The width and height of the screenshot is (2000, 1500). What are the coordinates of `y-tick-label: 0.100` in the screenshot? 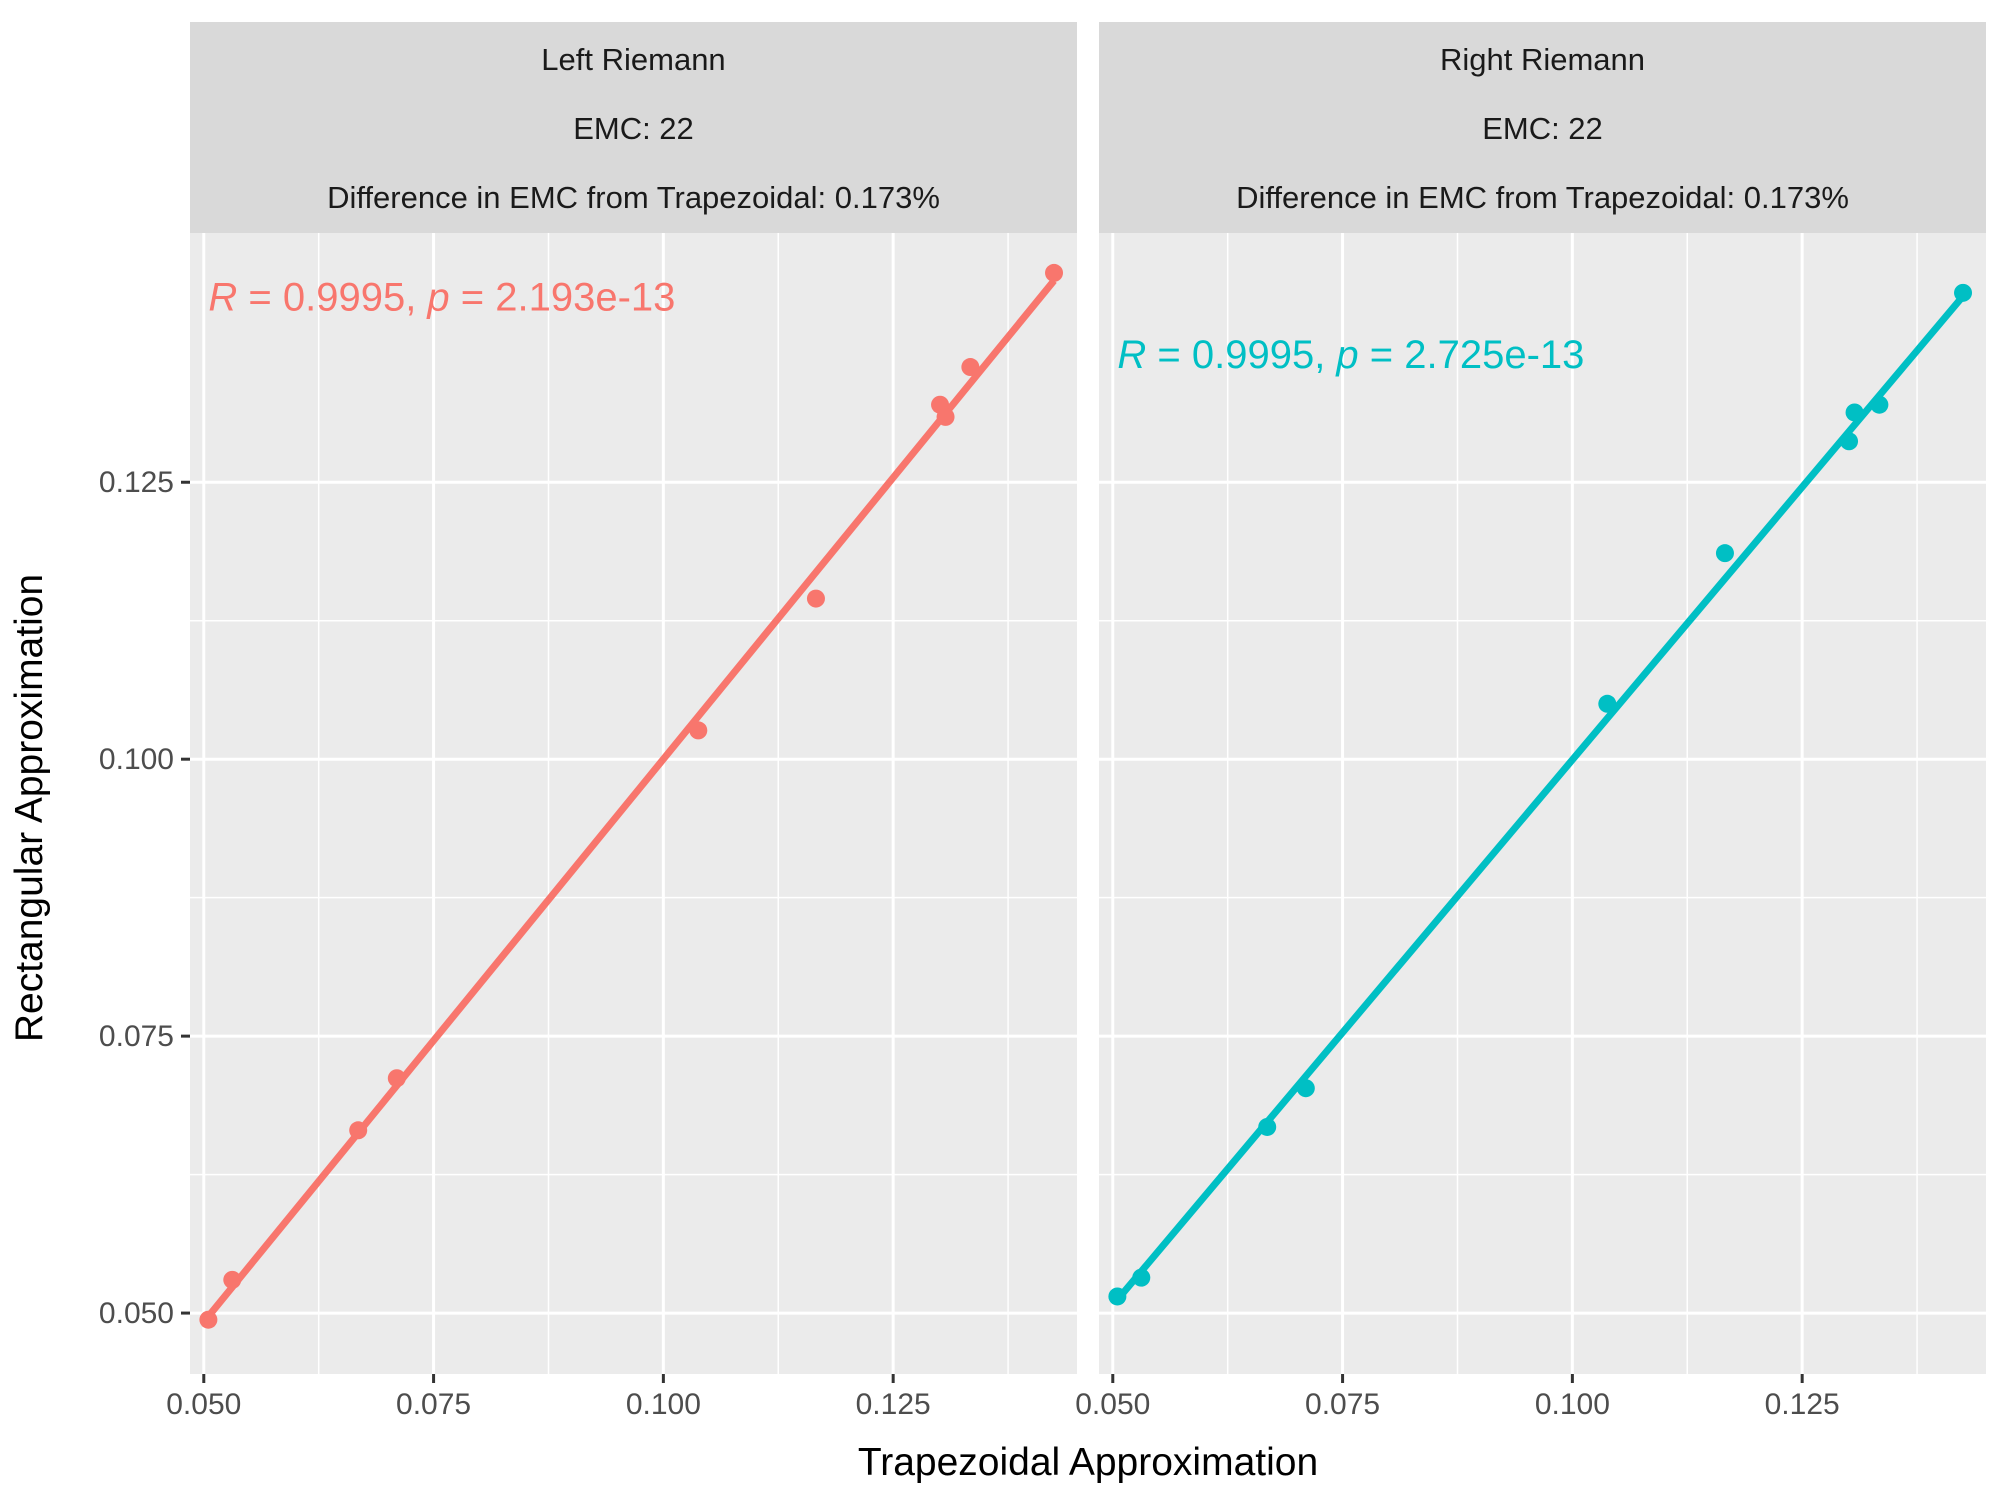 It's located at (136, 759).